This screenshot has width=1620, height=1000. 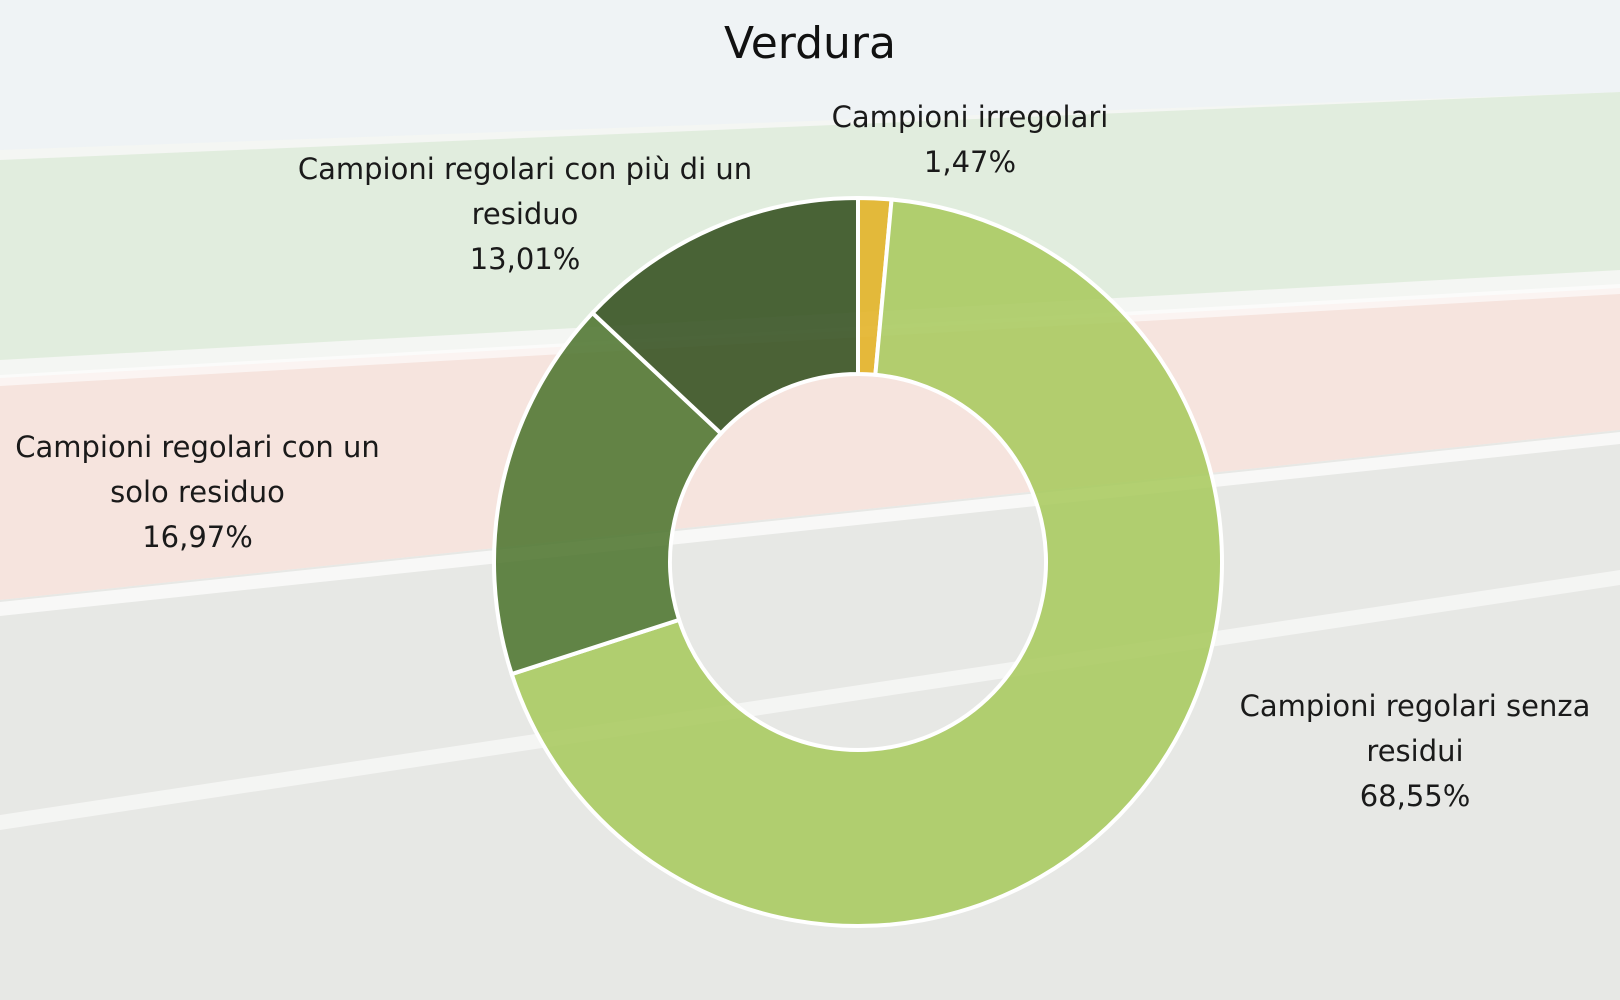 What do you see at coordinates (970, 139) in the screenshot?
I see `data-label-irregolari: Campioni irregolari 1,47%` at bounding box center [970, 139].